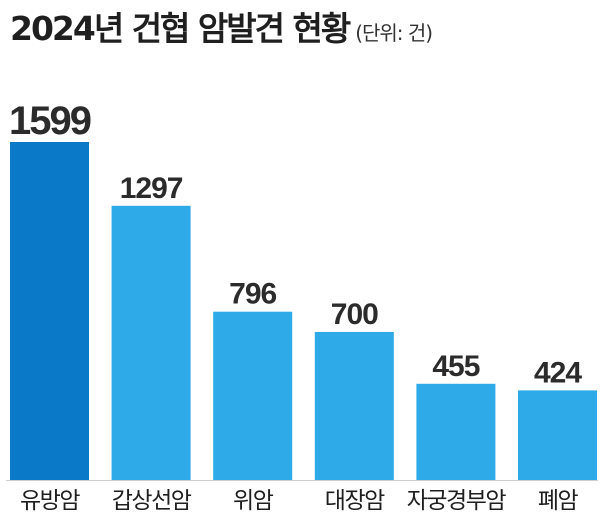 This screenshot has height=517, width=600. I want to click on category-label-6: 폐암, so click(558, 501).